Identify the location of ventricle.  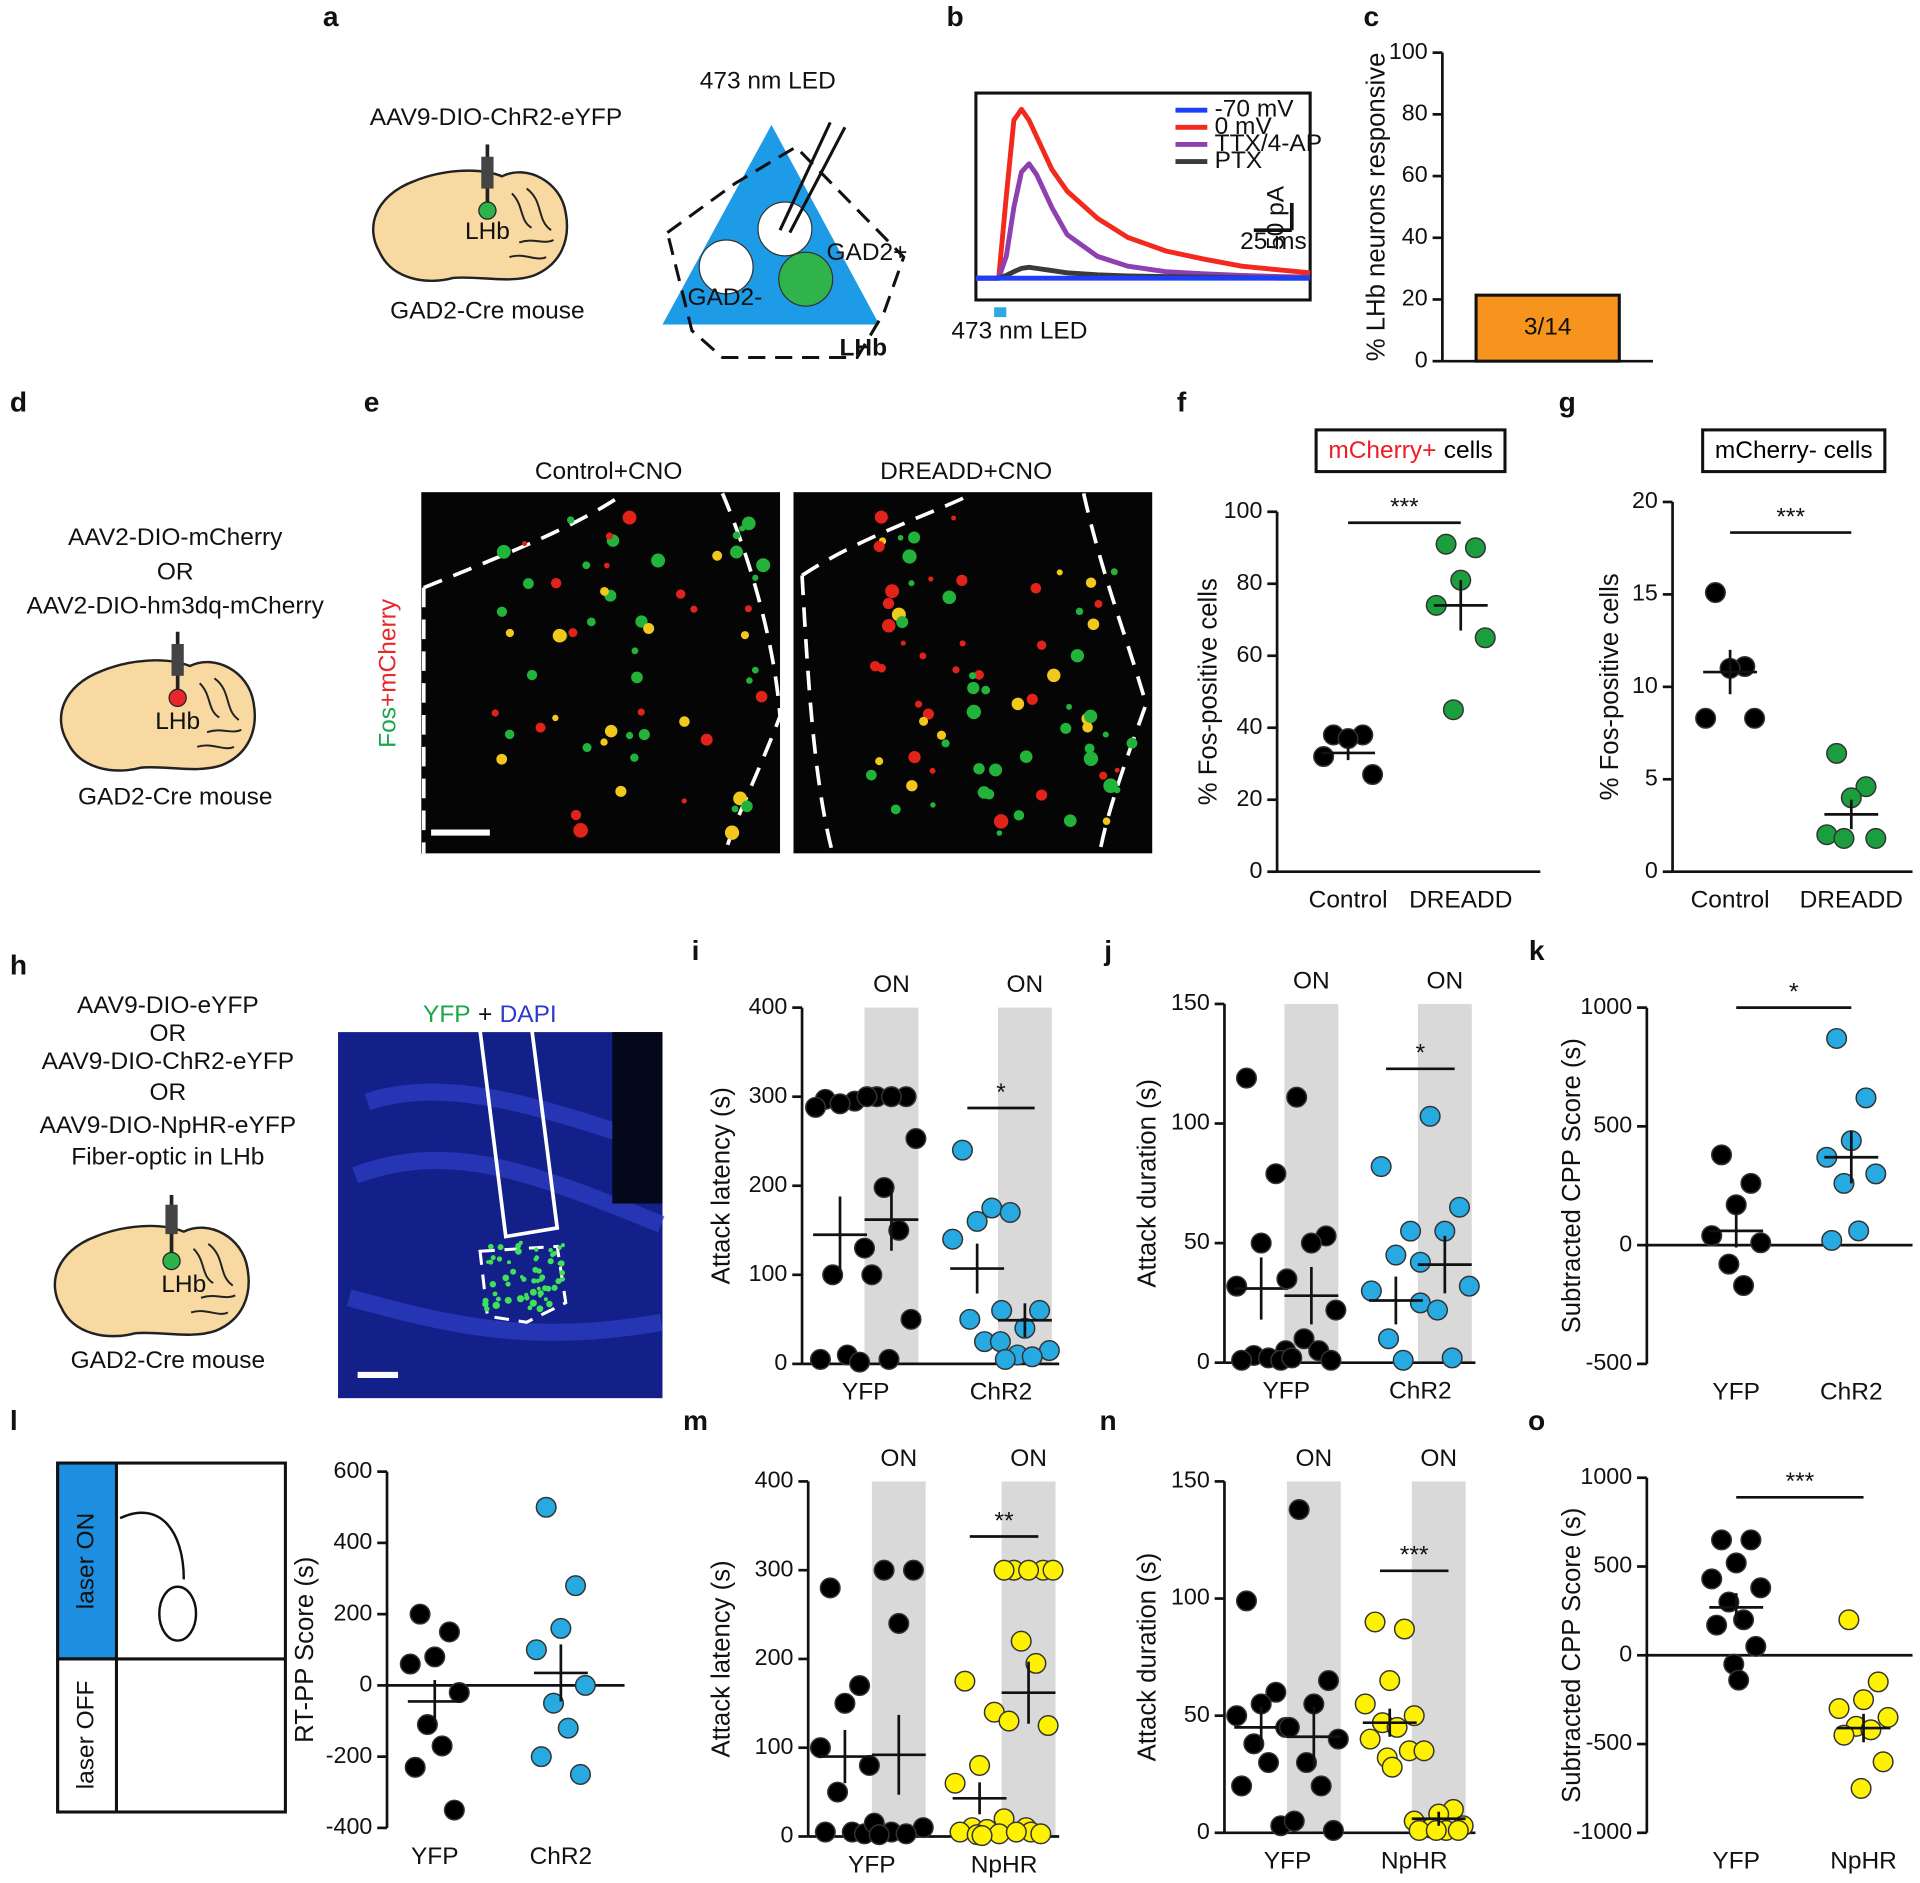
(637, 1118).